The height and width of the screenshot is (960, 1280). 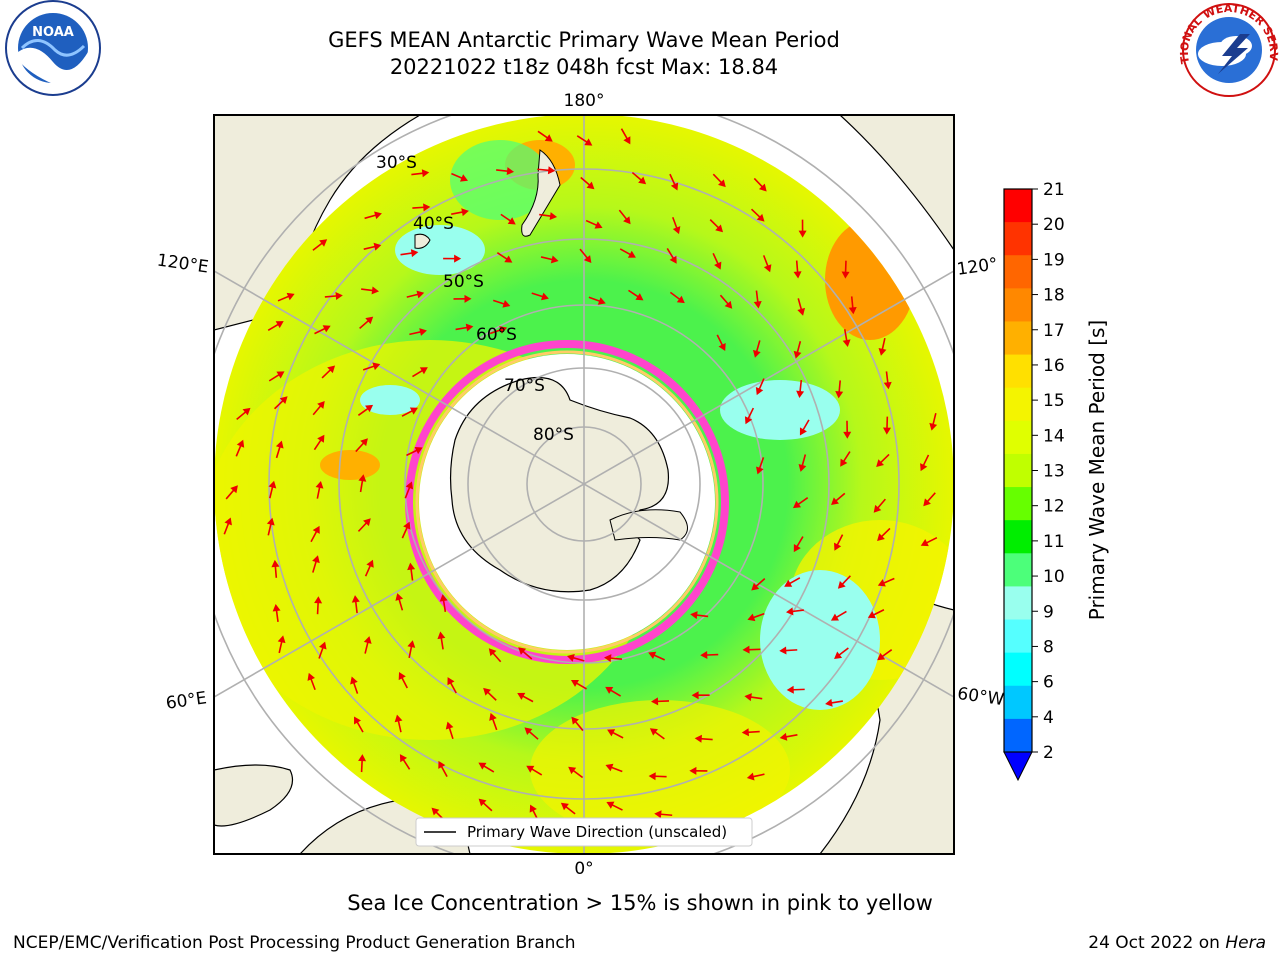 What do you see at coordinates (1048, 718) in the screenshot?
I see `colorbar-tick-label: 4` at bounding box center [1048, 718].